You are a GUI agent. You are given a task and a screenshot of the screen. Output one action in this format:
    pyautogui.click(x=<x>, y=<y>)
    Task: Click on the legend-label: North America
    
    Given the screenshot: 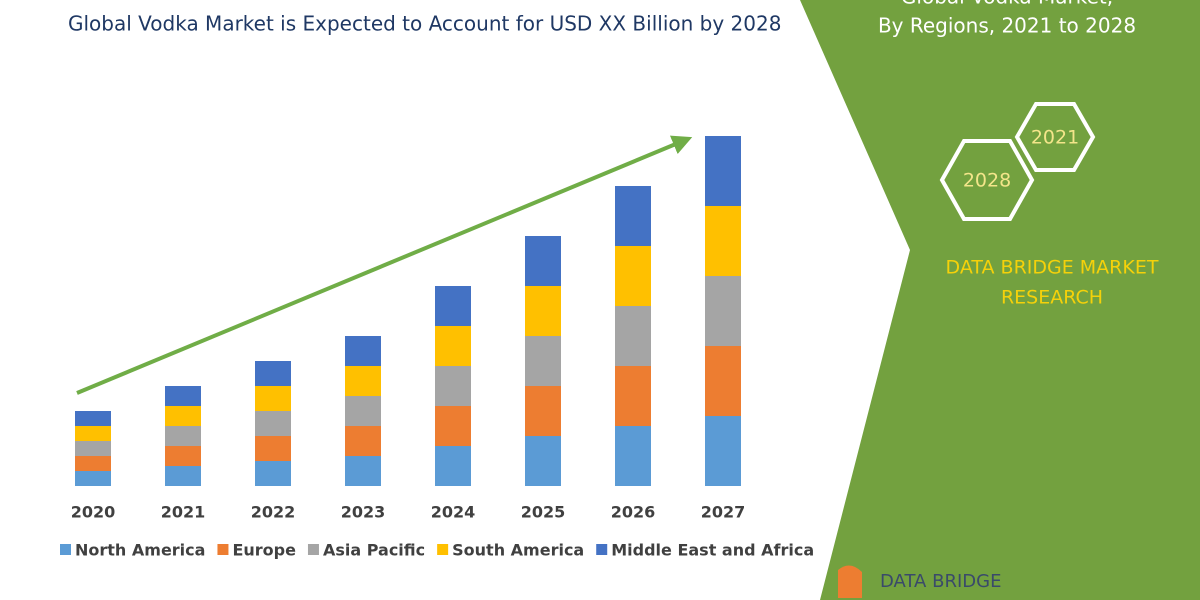 What is the action you would take?
    pyautogui.click(x=140, y=550)
    